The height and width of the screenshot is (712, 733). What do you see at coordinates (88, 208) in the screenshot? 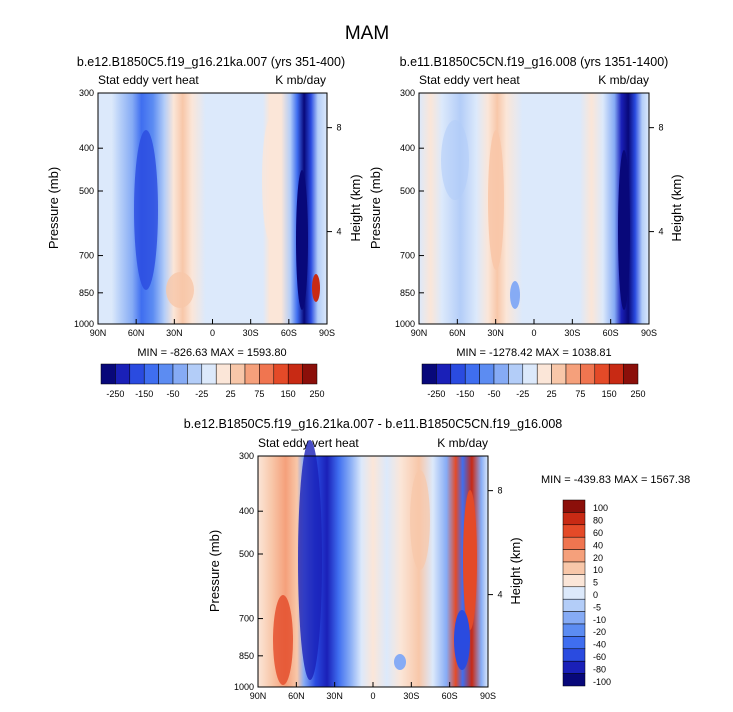
I see `panel-1-y-ticks: 300 400 500 700 850 1000` at bounding box center [88, 208].